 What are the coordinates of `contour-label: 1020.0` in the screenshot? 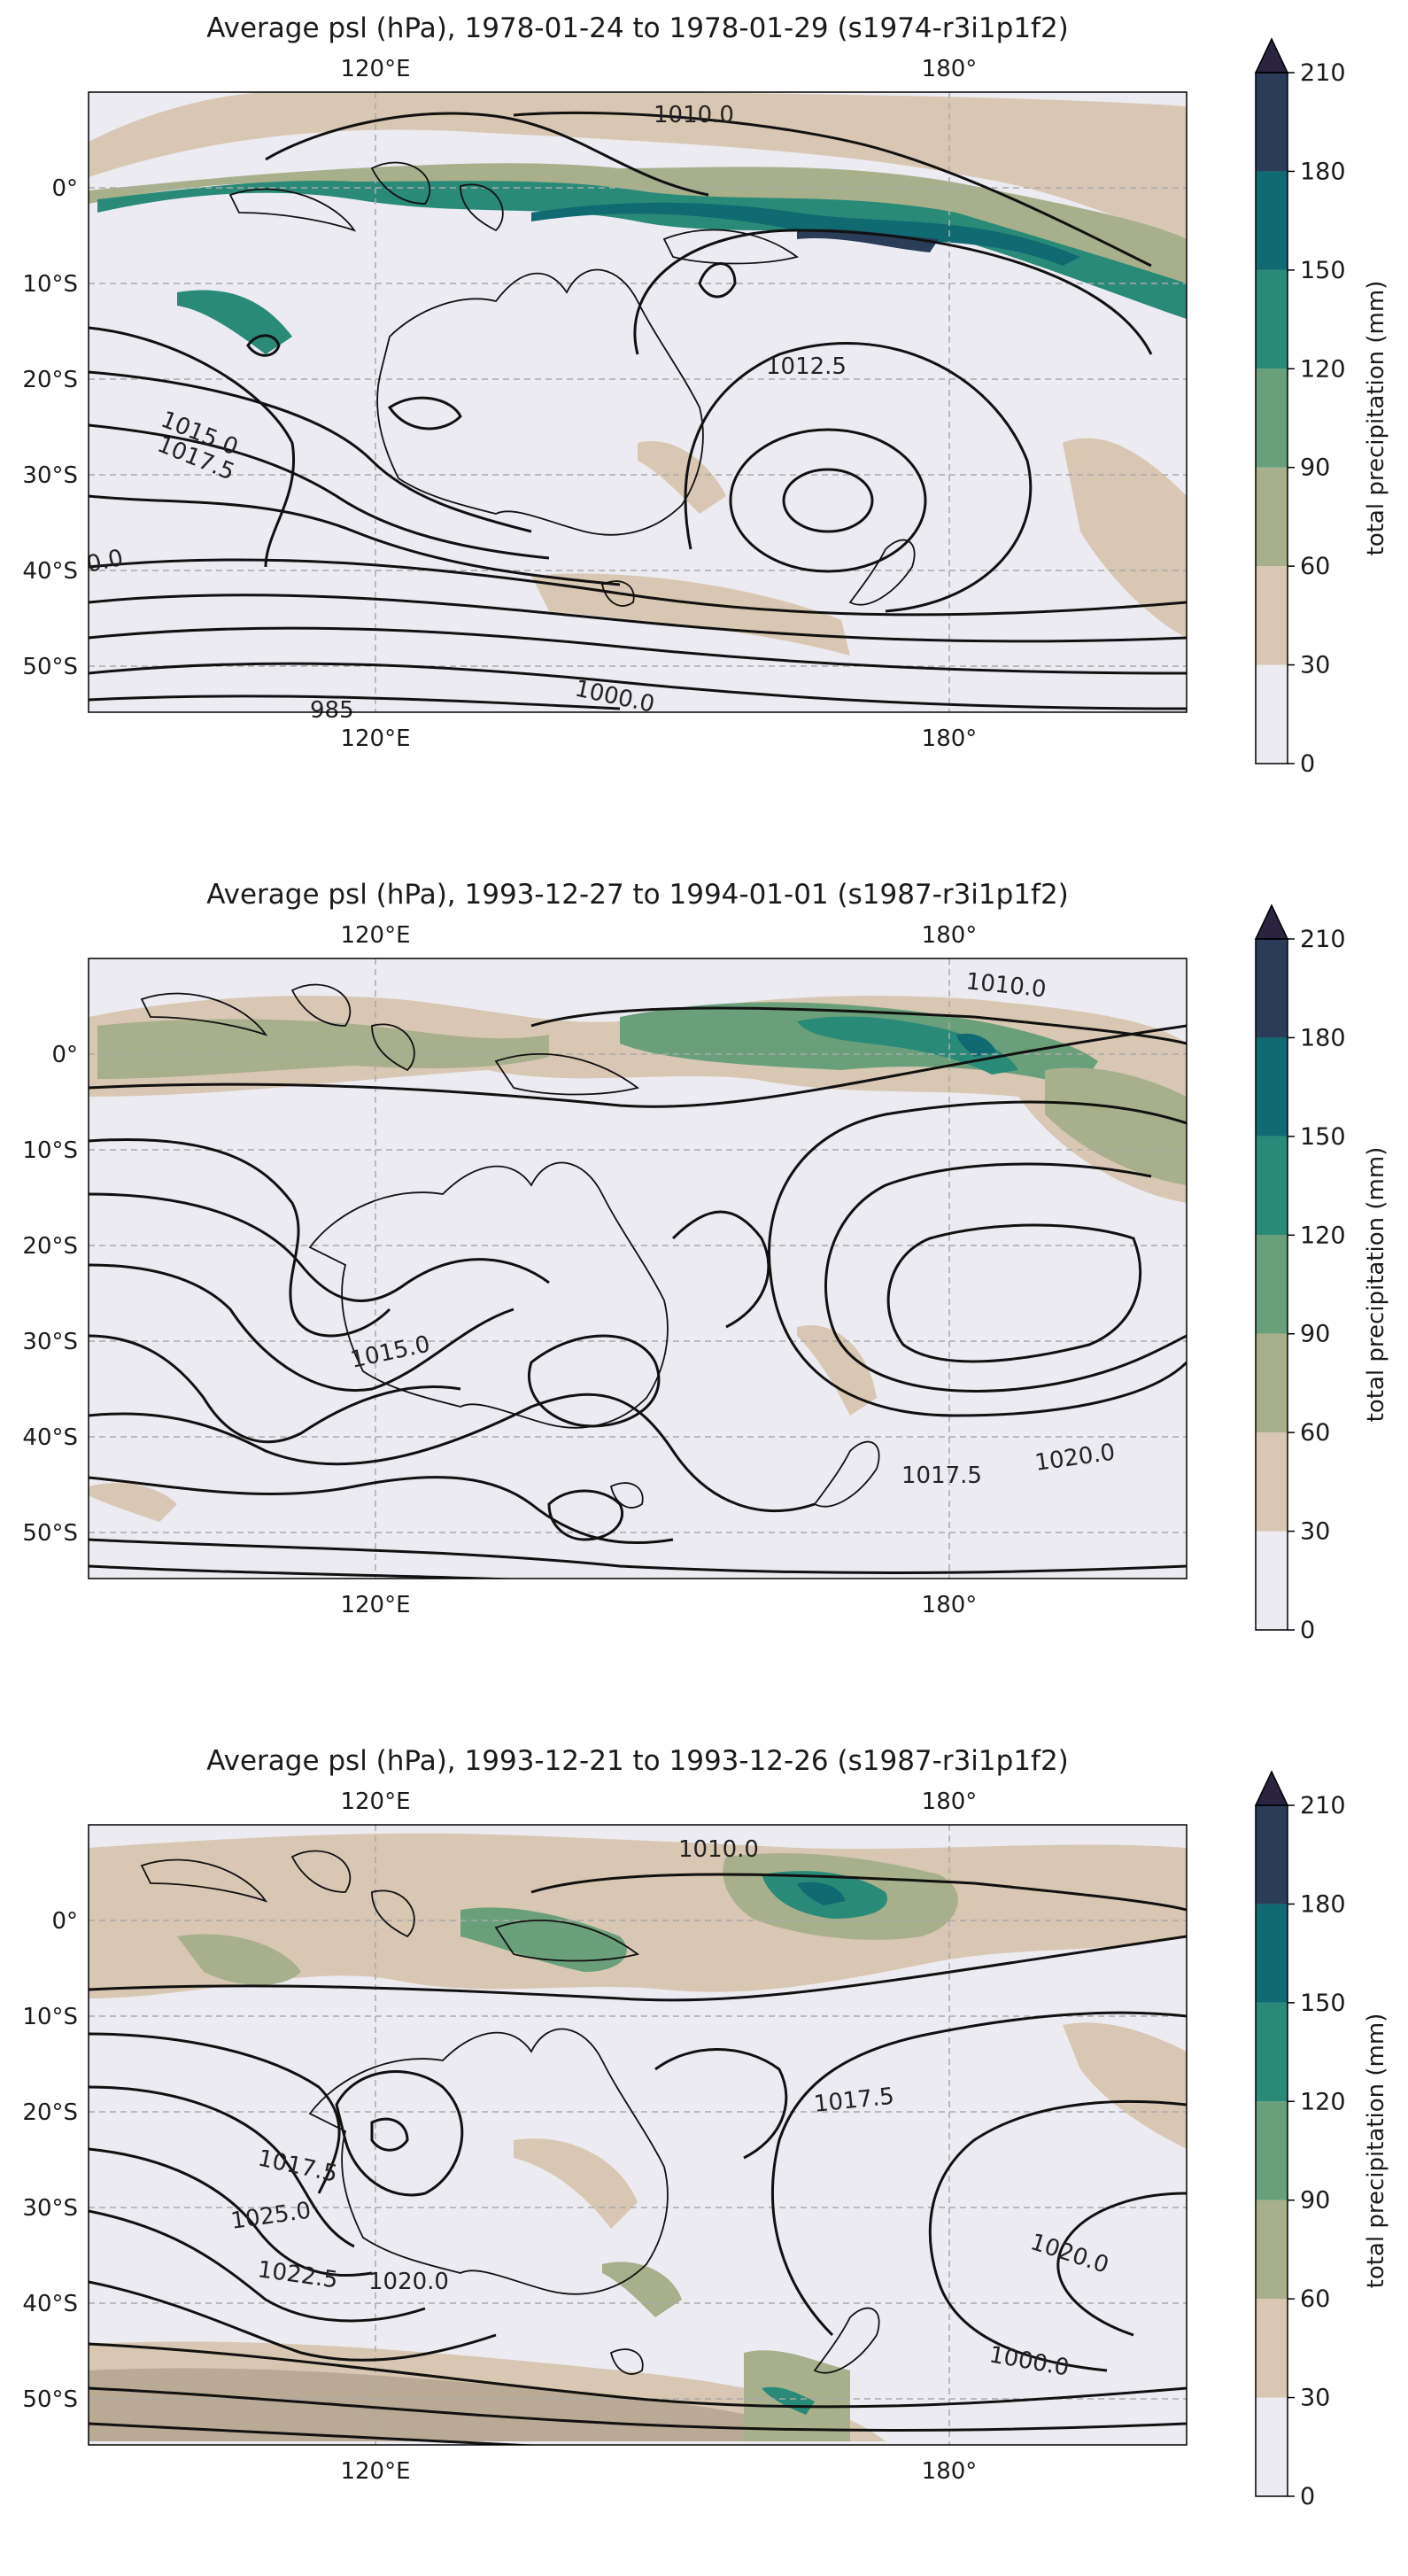 It's located at (408, 2282).